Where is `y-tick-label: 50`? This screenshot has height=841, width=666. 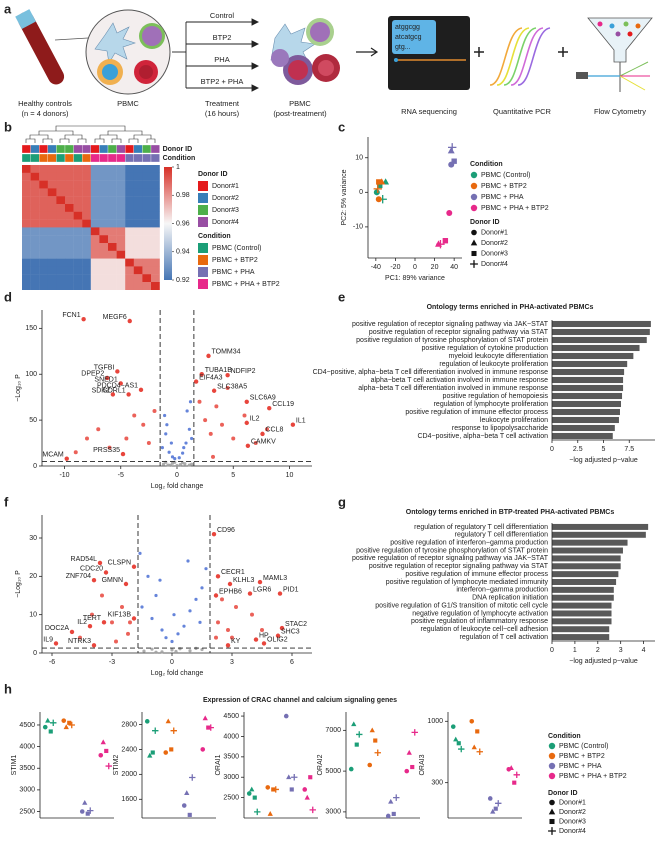
y-tick-label: 50 is located at coordinates (33, 420).